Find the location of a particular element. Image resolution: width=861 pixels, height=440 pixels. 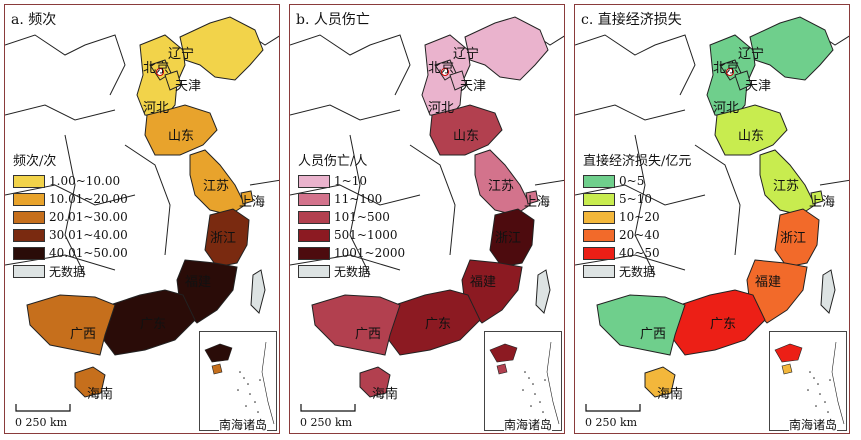

panel-title: b. 人员伤亡 is located at coordinates (333, 20).